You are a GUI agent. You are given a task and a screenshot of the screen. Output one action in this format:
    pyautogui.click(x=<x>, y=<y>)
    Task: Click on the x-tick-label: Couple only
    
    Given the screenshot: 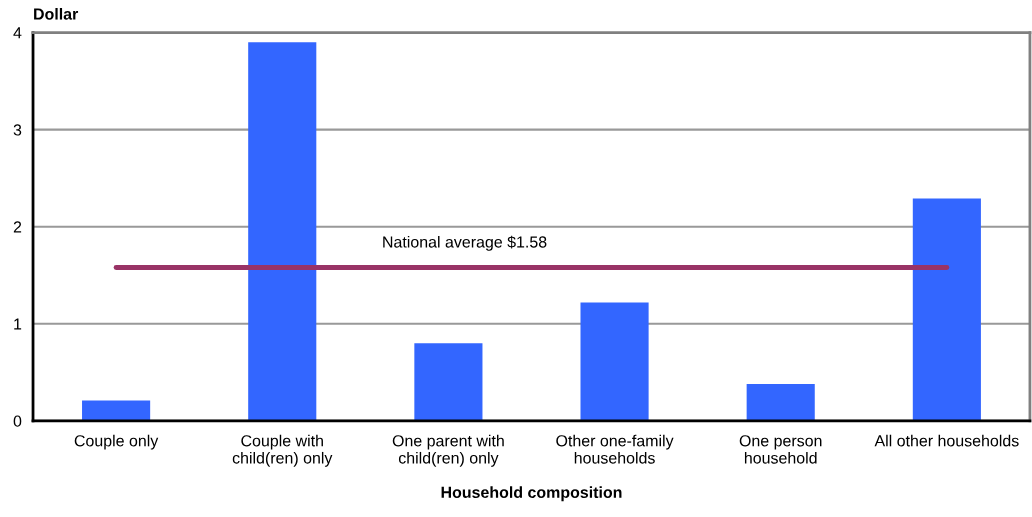 What is the action you would take?
    pyautogui.click(x=116, y=442)
    